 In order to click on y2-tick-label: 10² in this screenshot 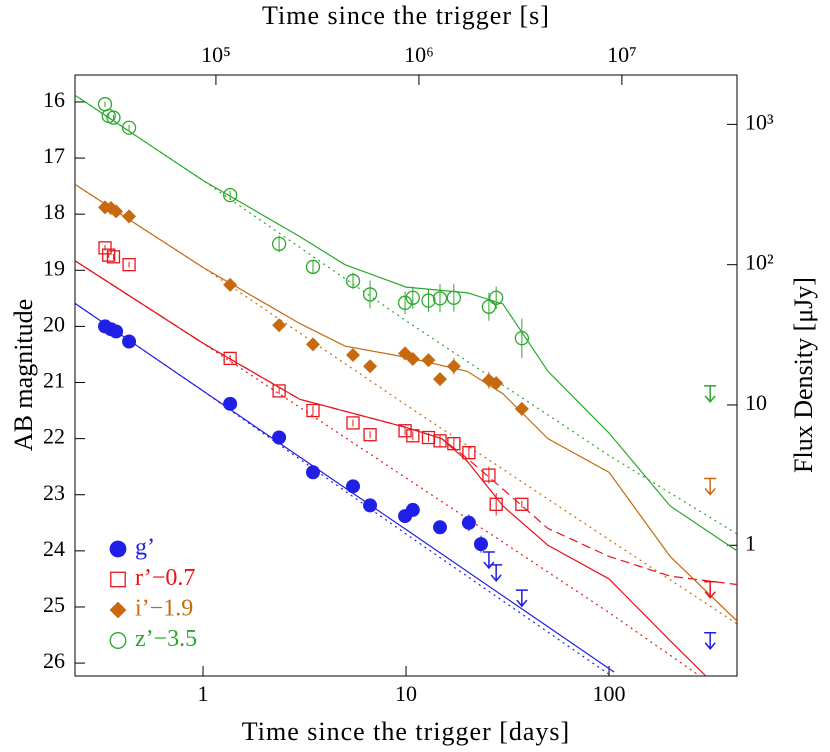, I will do `click(759, 262)`.